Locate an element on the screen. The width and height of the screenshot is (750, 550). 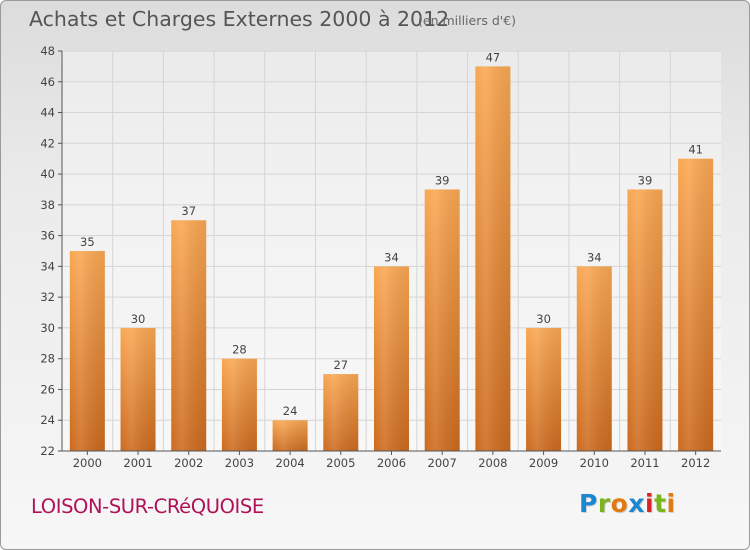
data-label: 37 is located at coordinates (188, 211).